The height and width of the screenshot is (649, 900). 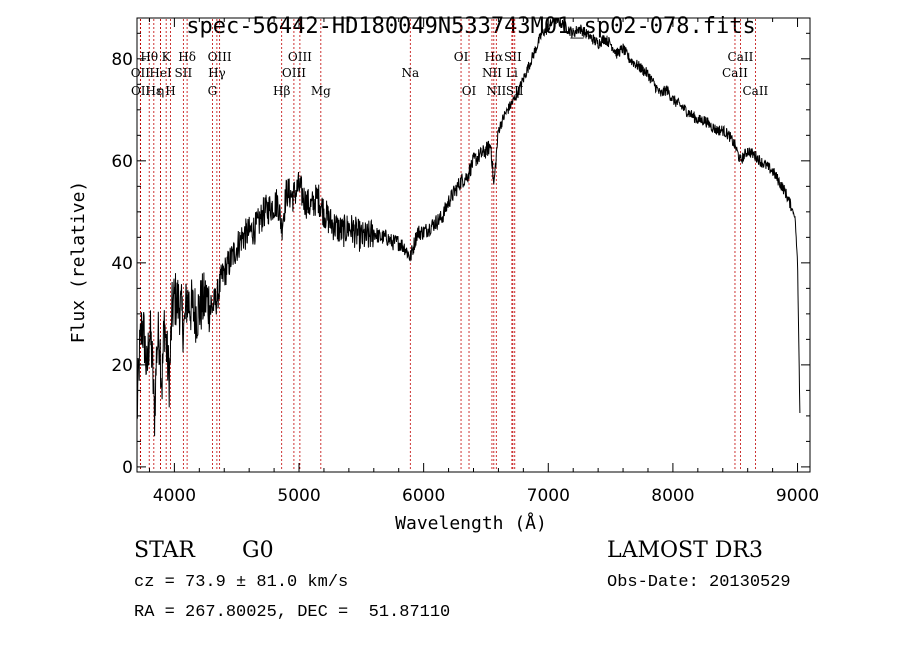 What do you see at coordinates (167, 57) in the screenshot?
I see `line-label-6: K` at bounding box center [167, 57].